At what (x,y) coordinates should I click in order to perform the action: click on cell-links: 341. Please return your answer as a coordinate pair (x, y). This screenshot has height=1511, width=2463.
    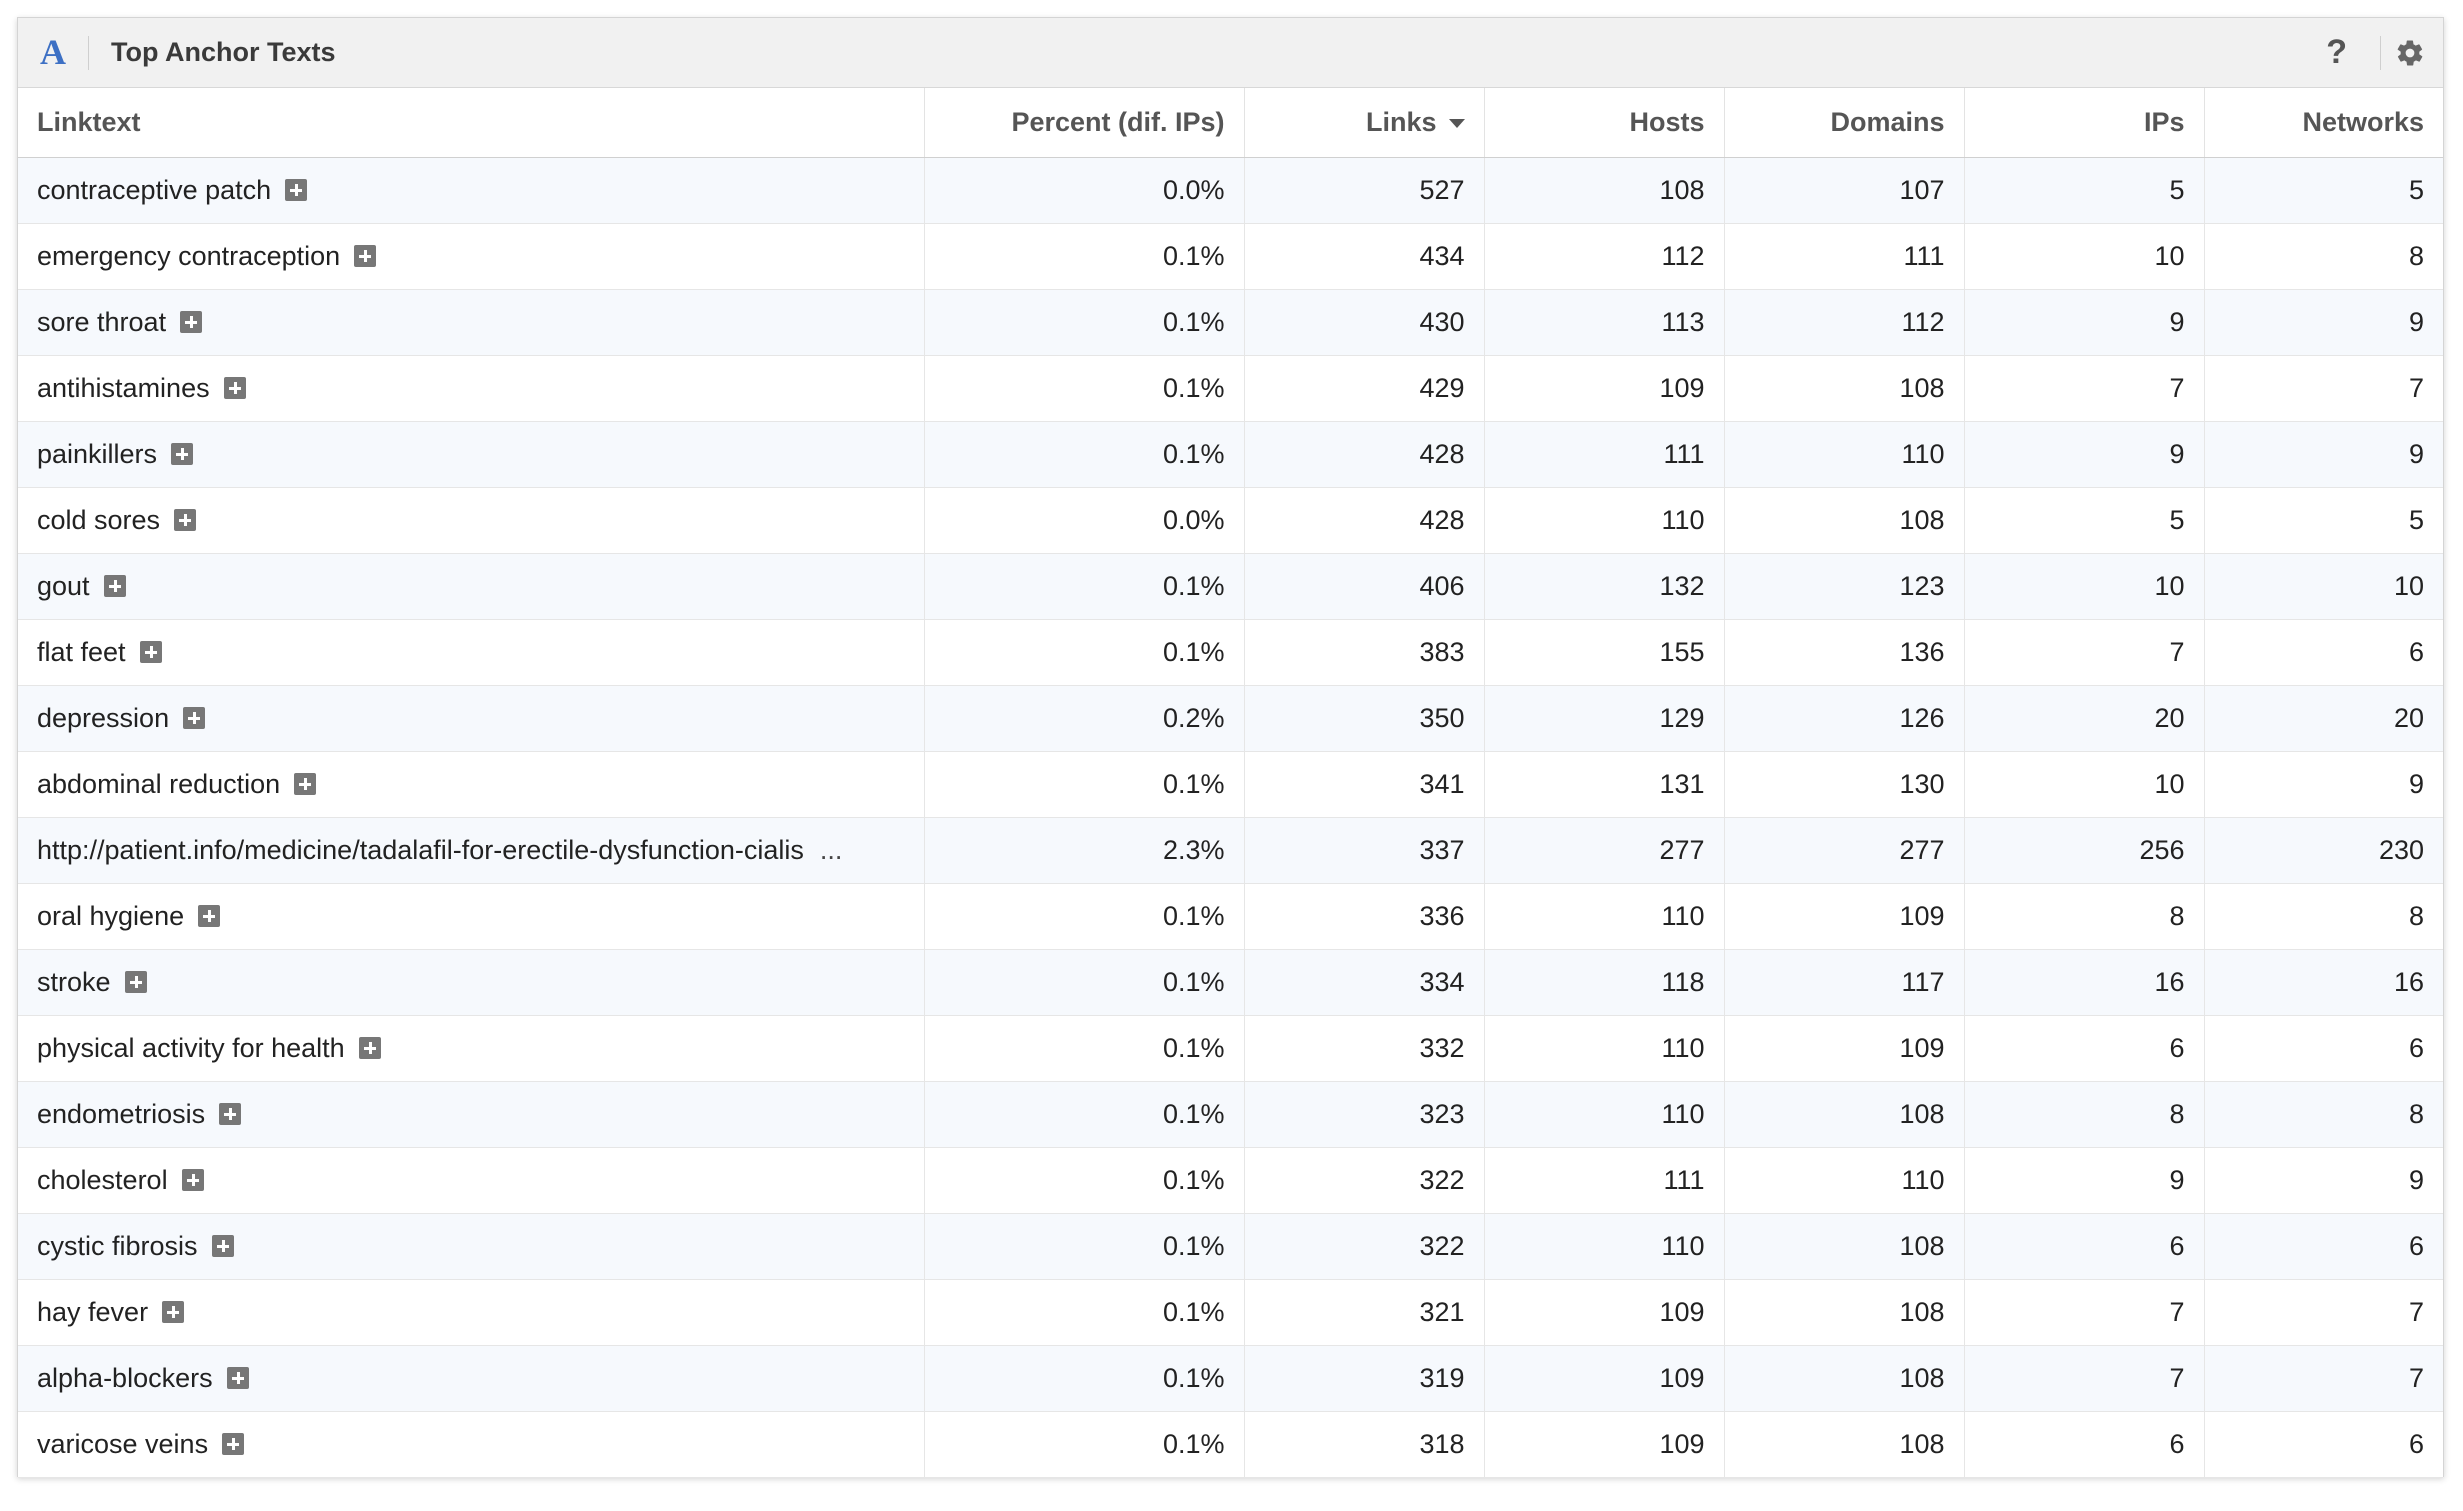
    Looking at the image, I should click on (1363, 784).